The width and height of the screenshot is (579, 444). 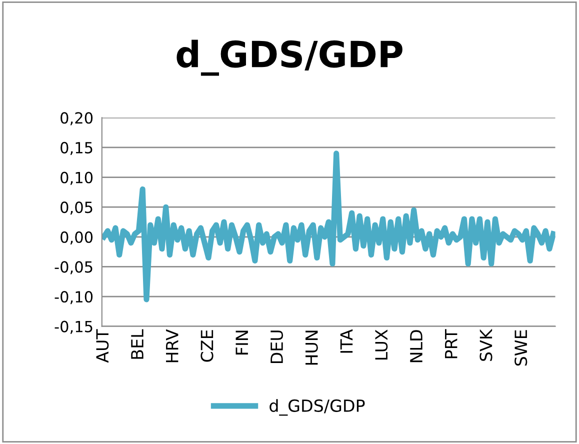 I want to click on x-tick-label: CZE, so click(x=207, y=346).